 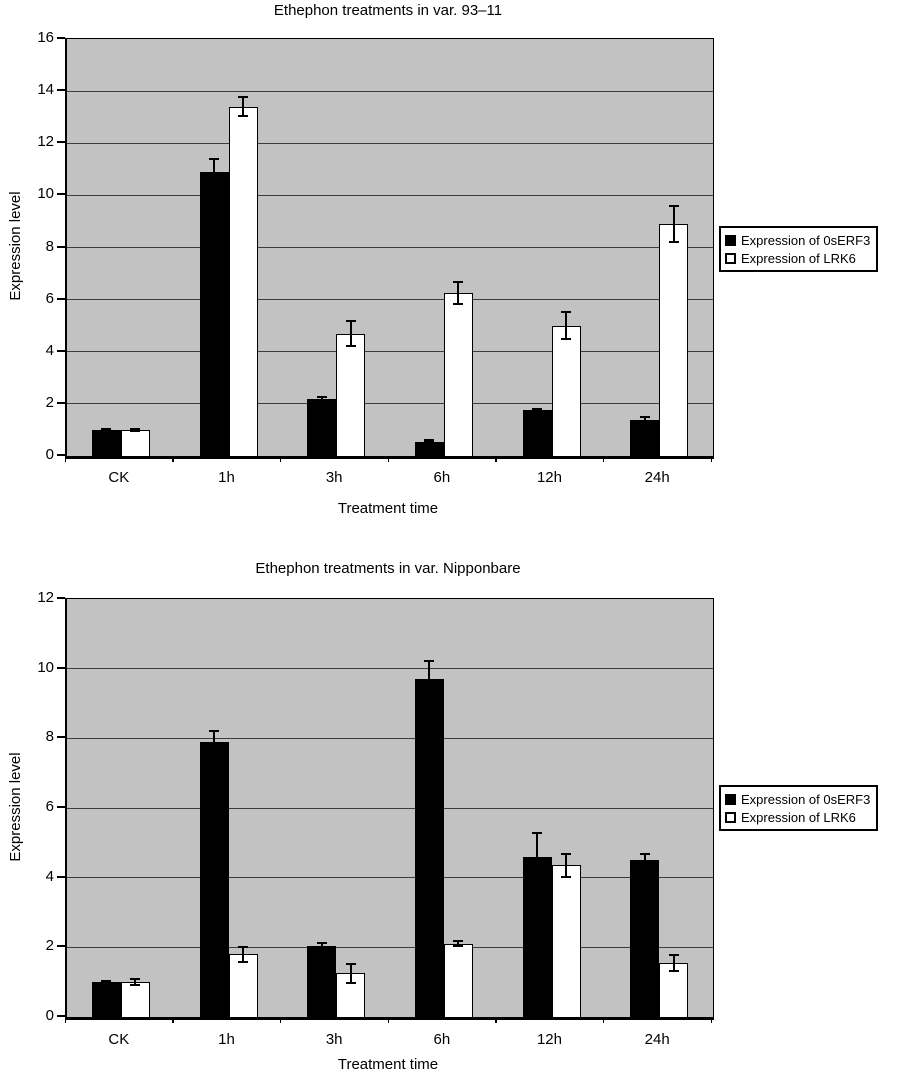 I want to click on y-tick-label: 8, so click(x=49, y=737).